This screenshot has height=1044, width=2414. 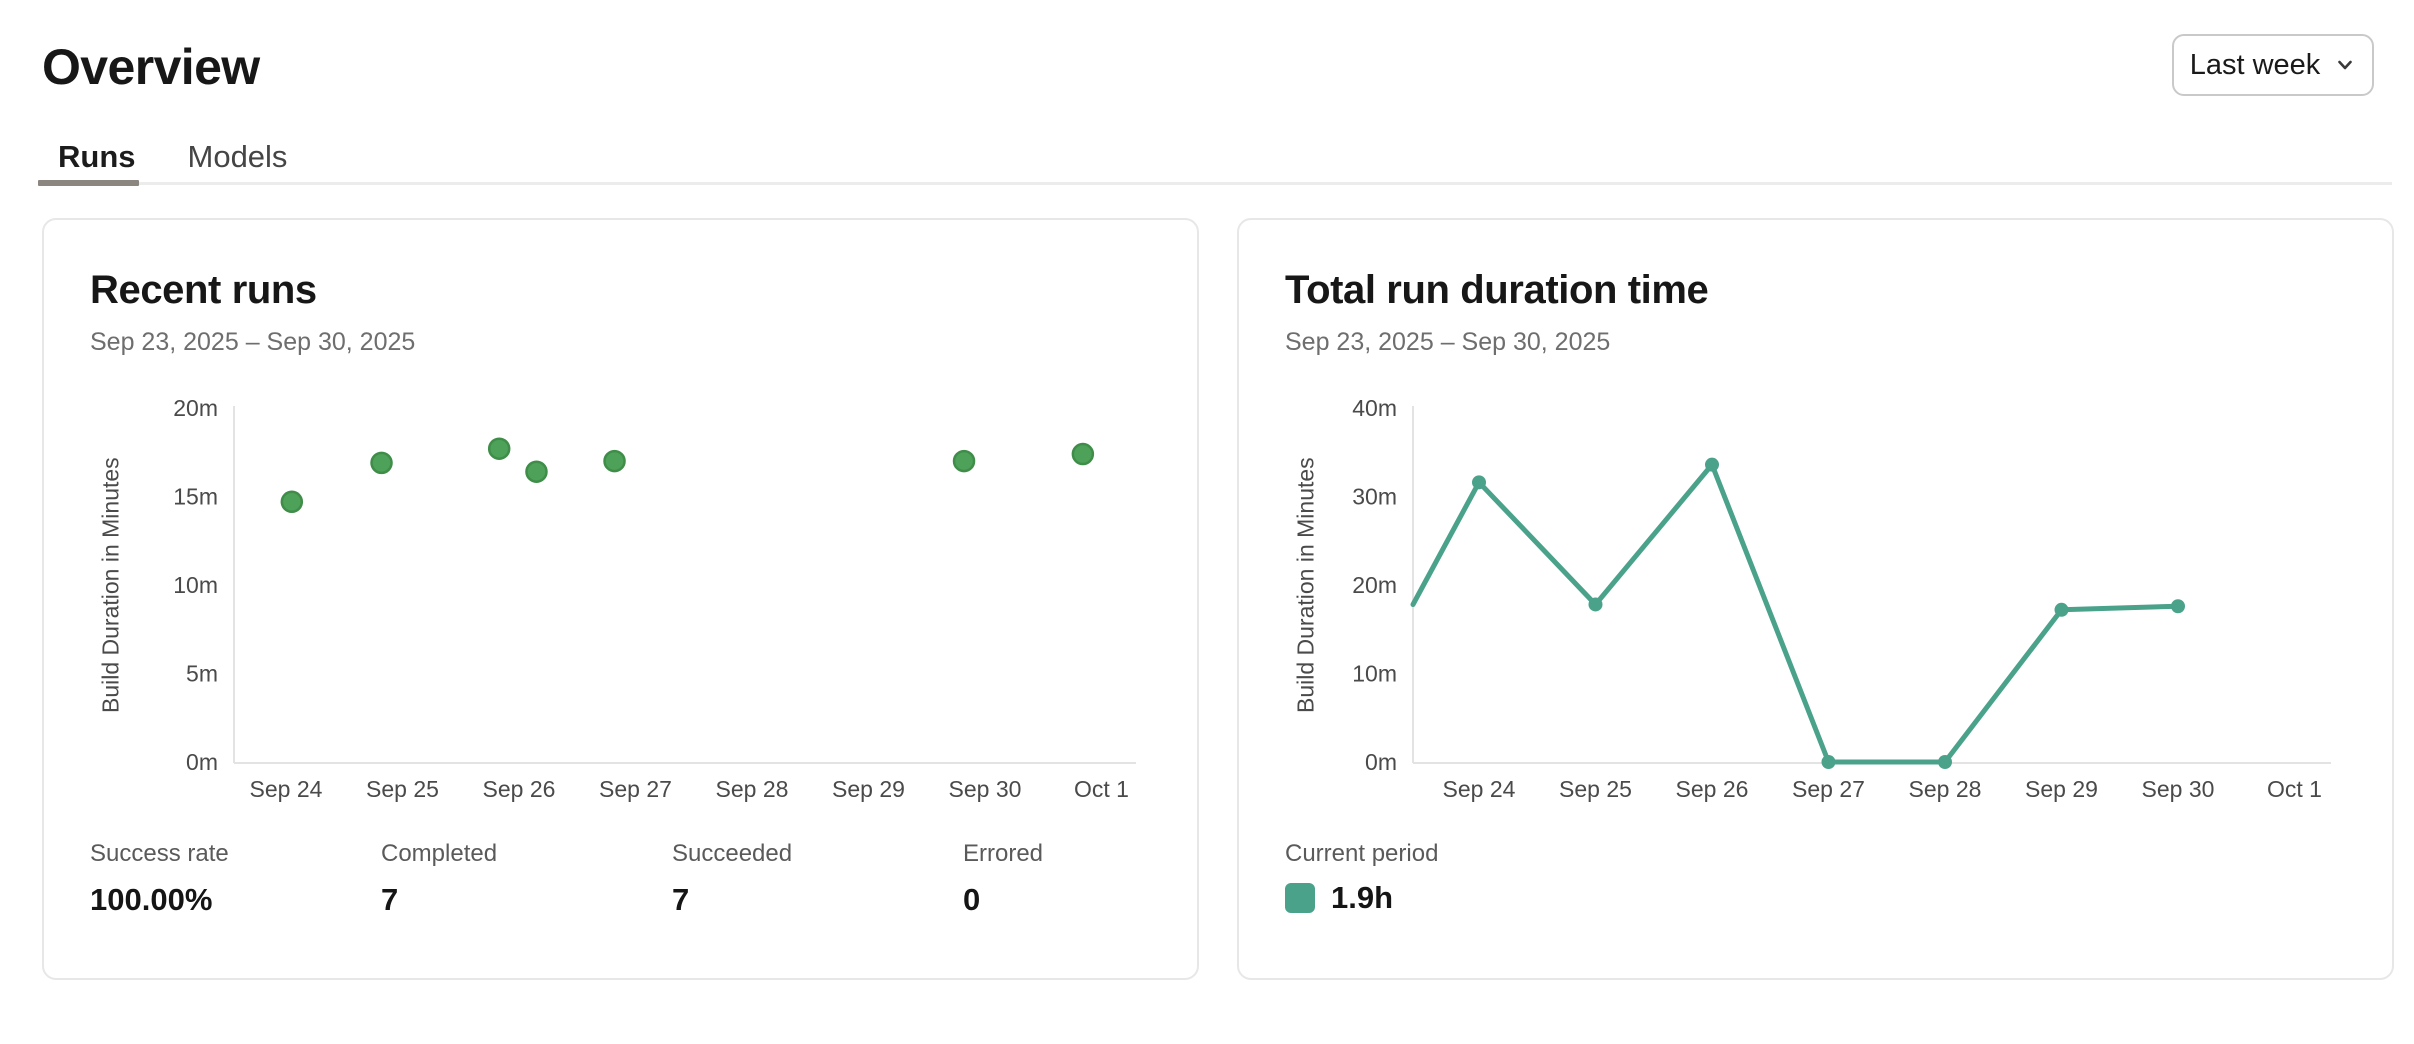 I want to click on chevron-down-icon, so click(x=2345, y=65).